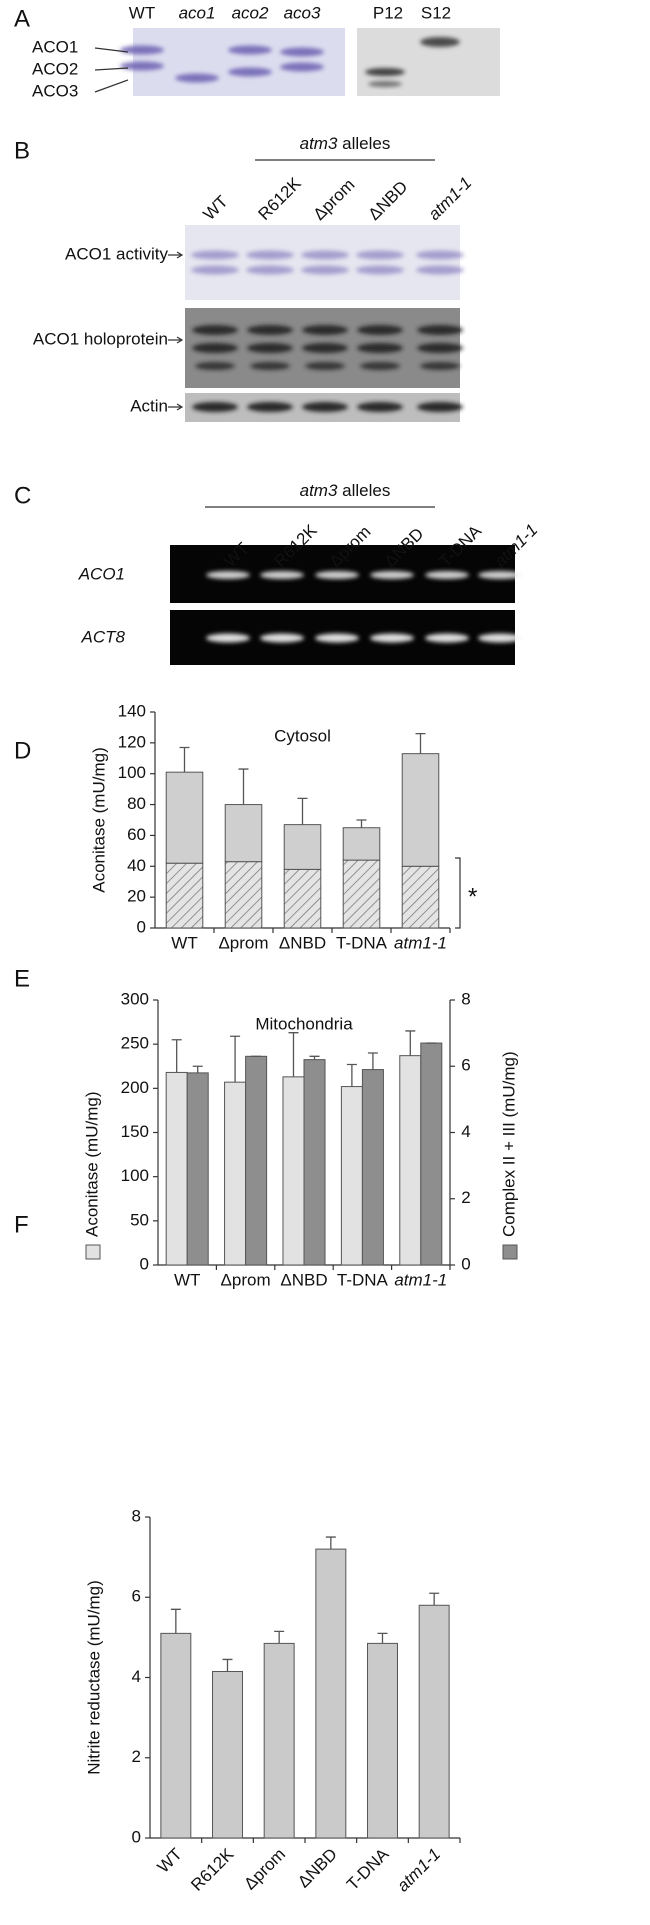  I want to click on y-tick-label: 20, so click(136, 896).